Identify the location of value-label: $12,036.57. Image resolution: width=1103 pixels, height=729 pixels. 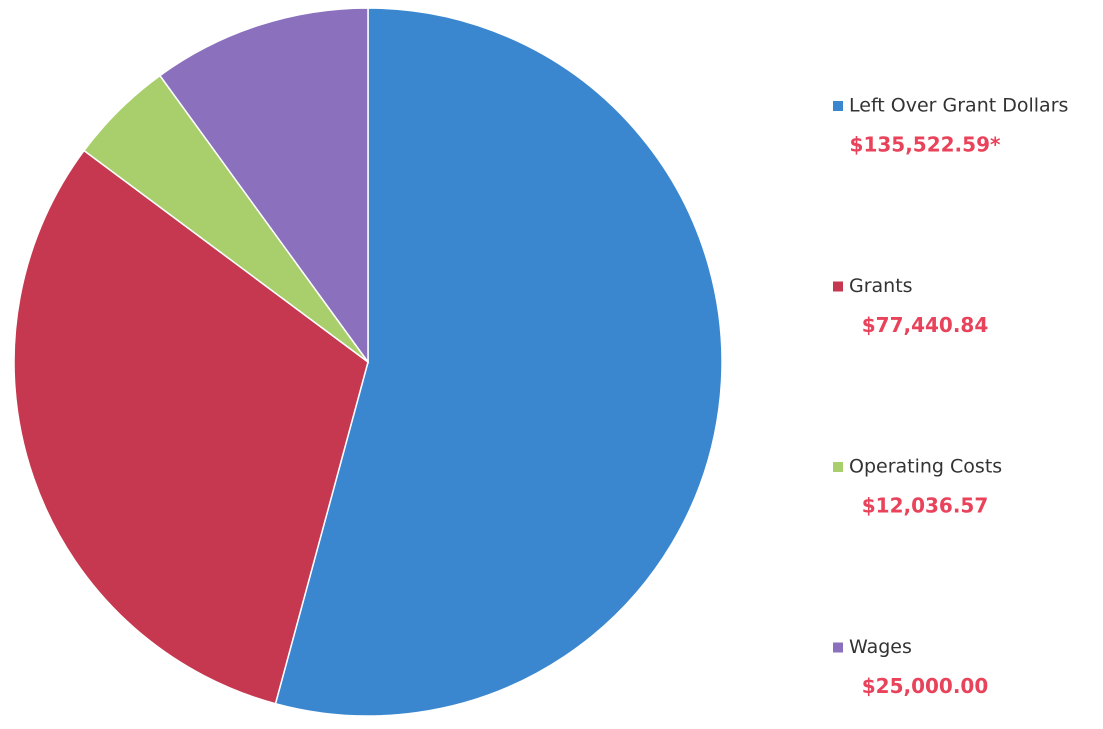
(925, 506).